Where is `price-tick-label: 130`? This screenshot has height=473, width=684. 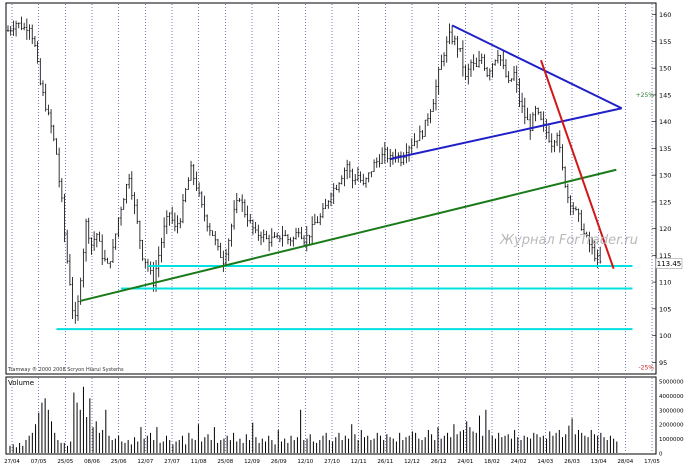
price-tick-label: 130 is located at coordinates (665, 176).